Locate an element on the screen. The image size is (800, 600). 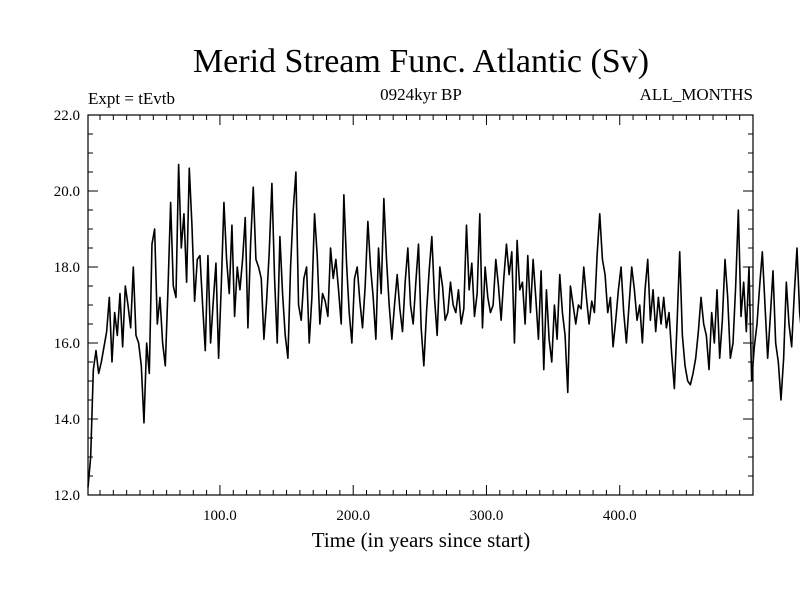
period-label: 0924kyr BP is located at coordinates (421, 94).